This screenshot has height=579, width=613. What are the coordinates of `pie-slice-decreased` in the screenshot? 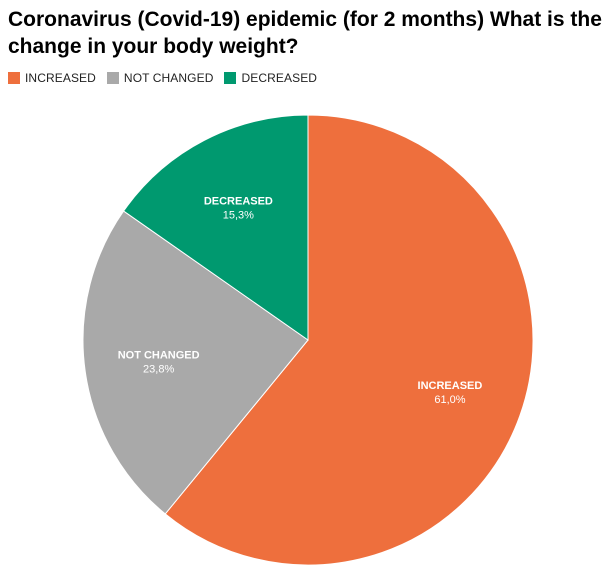 It's located at (215, 227).